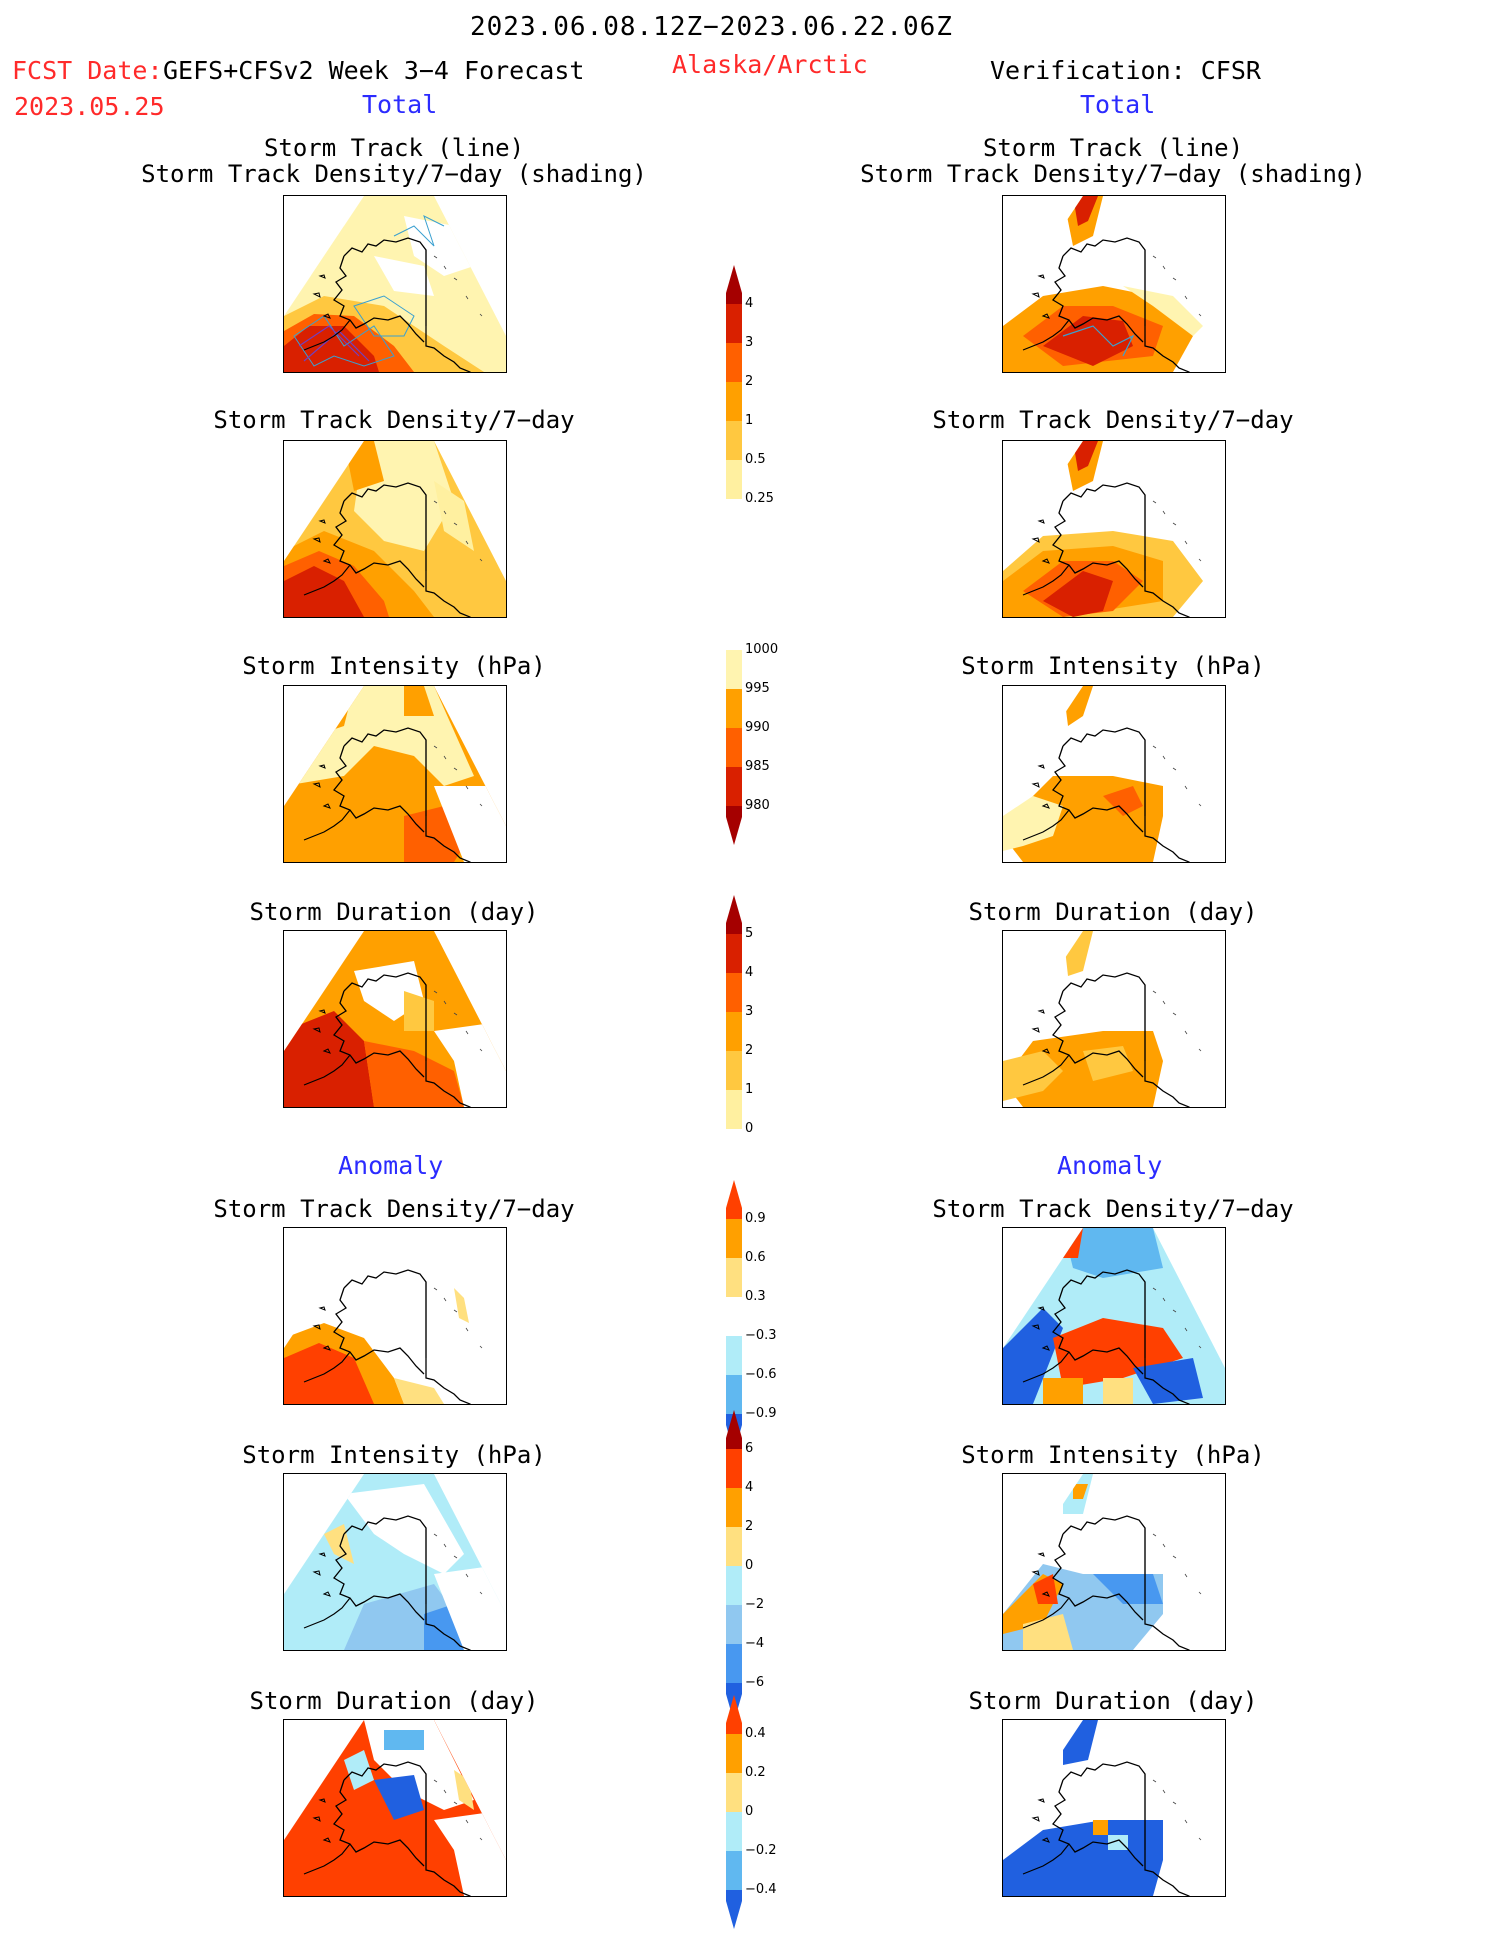 This screenshot has width=1487, height=1937. I want to click on left-density-title: Storm Track Density/7−day, so click(394, 420).